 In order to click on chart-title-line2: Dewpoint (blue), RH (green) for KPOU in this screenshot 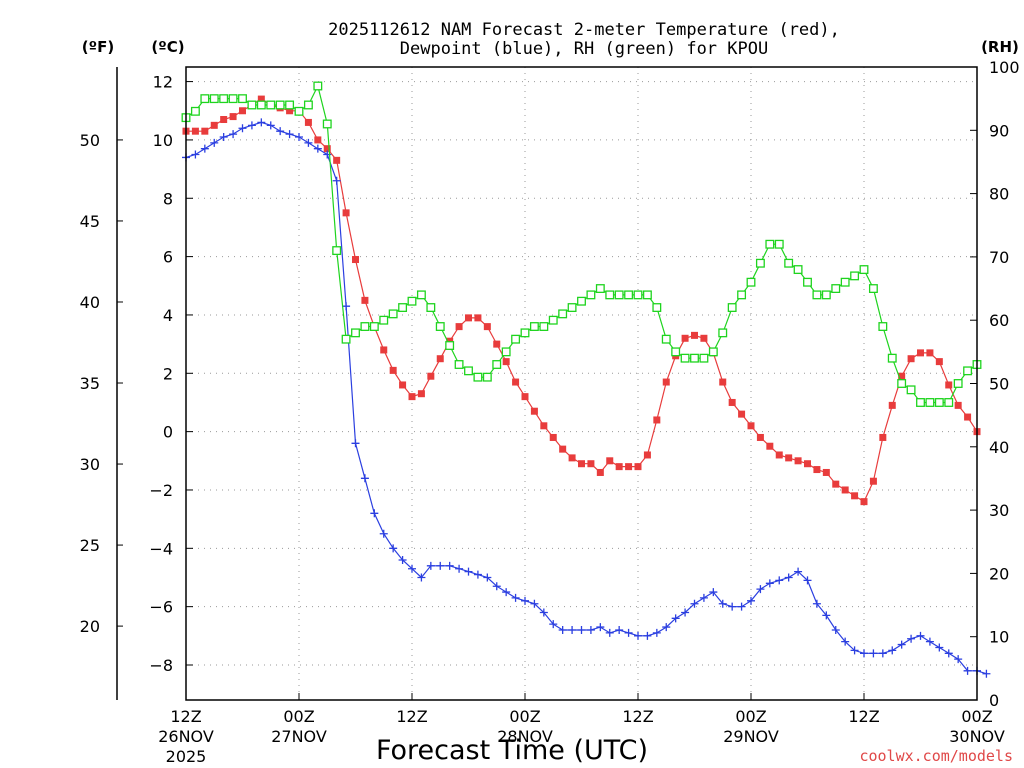, I will do `click(584, 49)`.